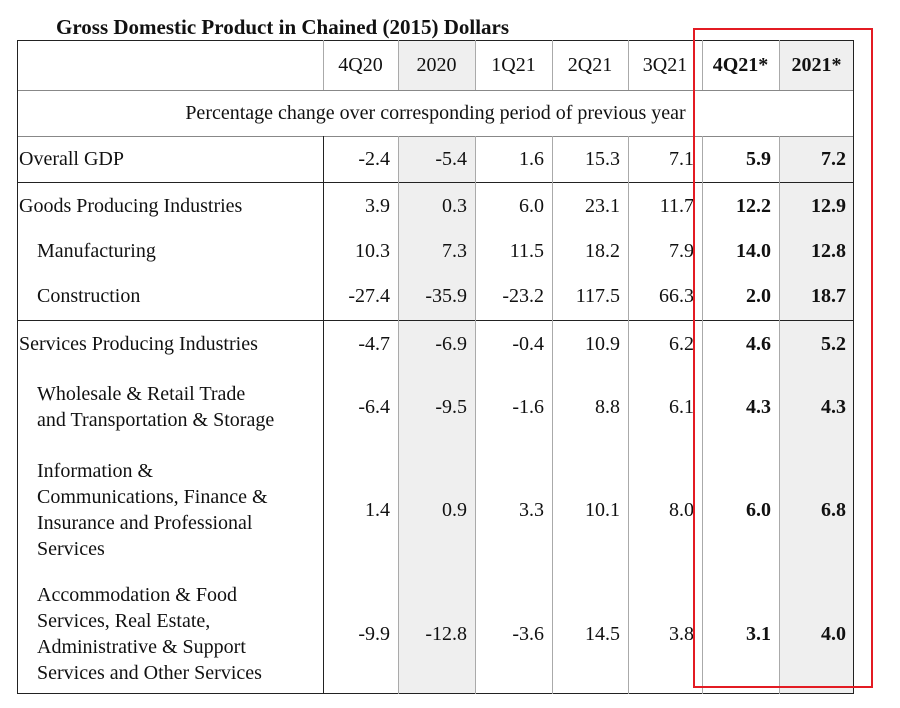 The width and height of the screenshot is (900, 708). I want to click on row-label-line: and Transportation & Storage, so click(156, 420).